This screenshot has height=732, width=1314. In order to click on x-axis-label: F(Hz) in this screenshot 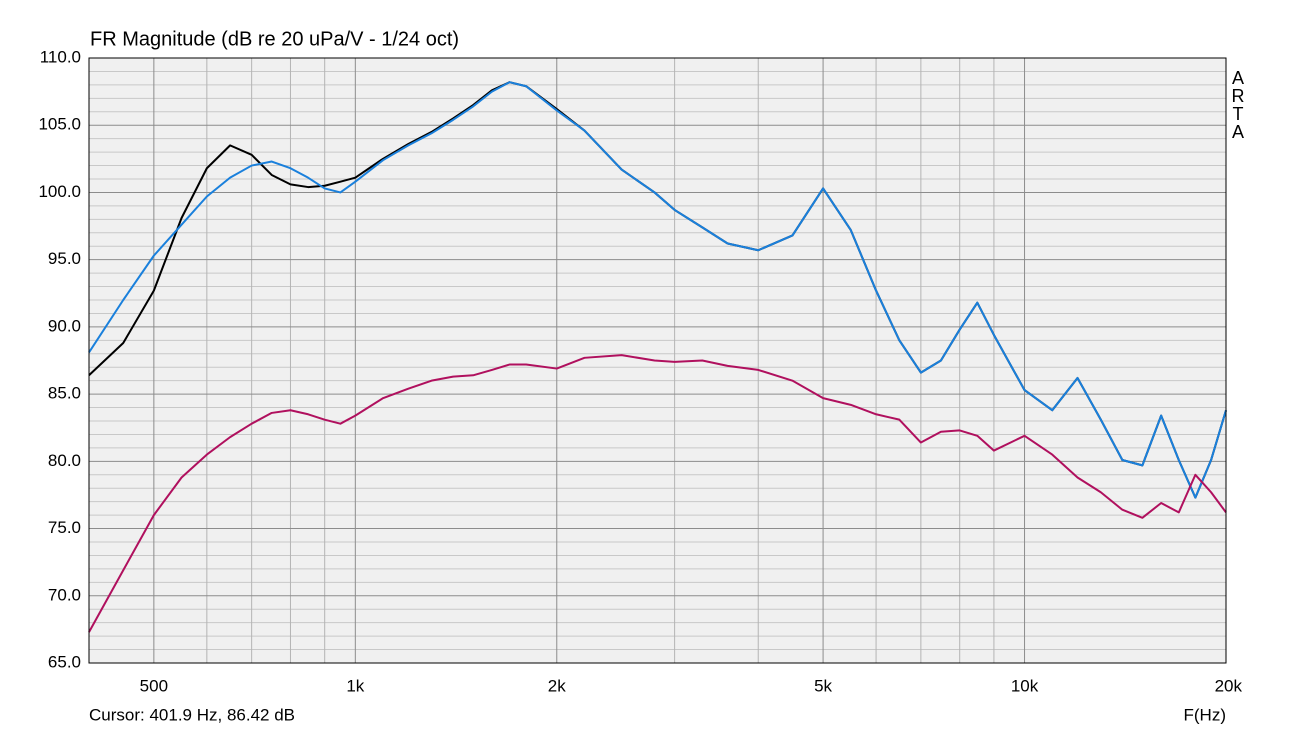, I will do `click(1205, 714)`.